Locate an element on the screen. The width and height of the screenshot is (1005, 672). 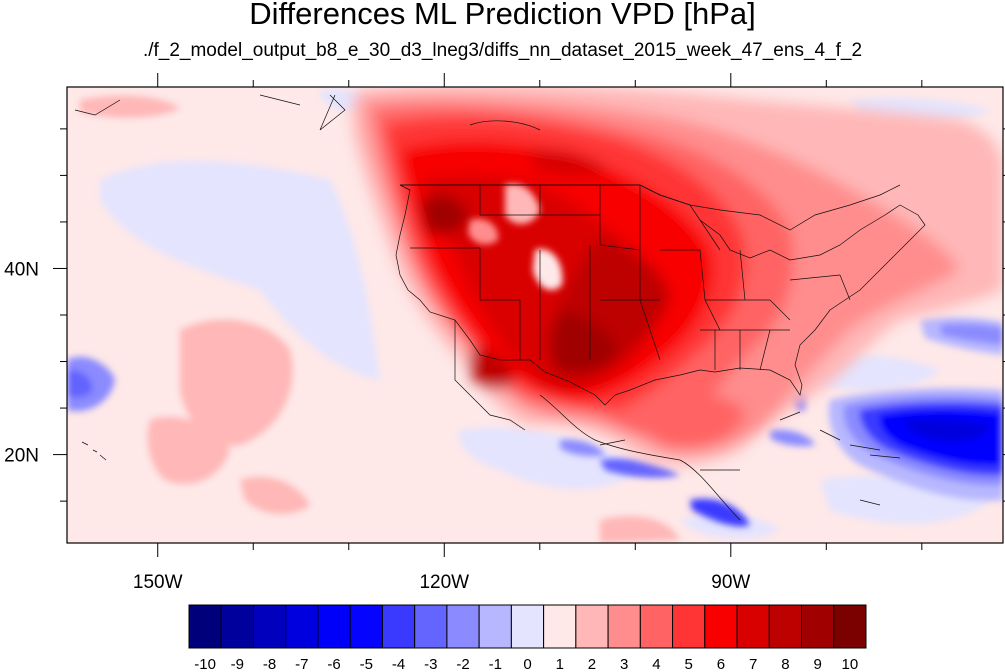
colorbar-label: 8 is located at coordinates (785, 664).